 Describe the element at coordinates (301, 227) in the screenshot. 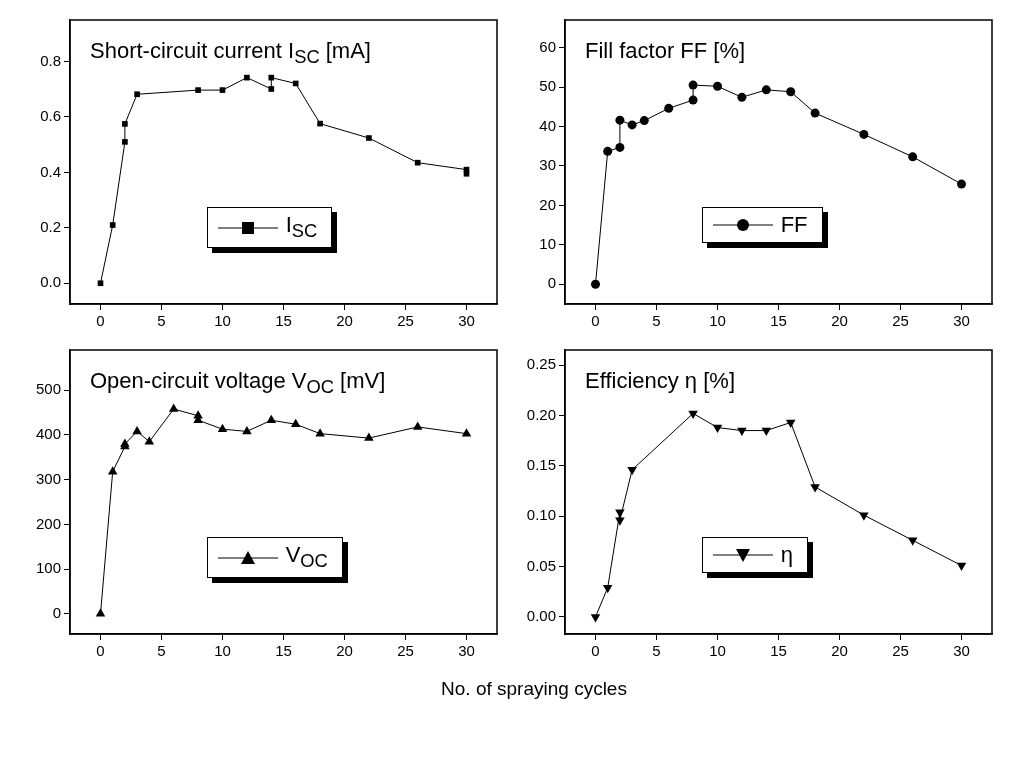

I see `legend-label: I$_{SC}$` at that location.